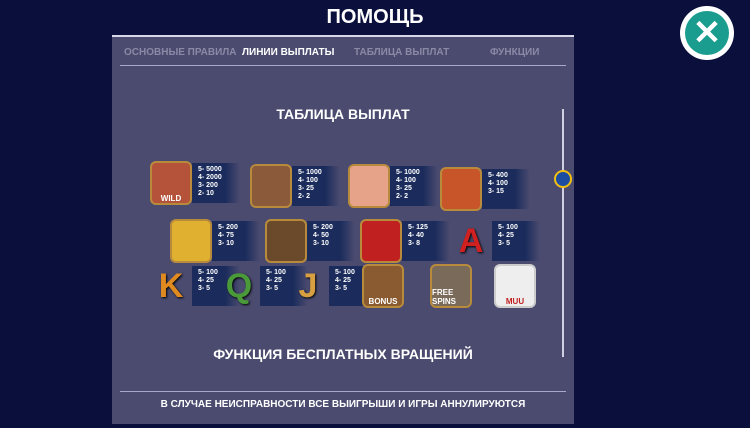 This screenshot has height=428, width=750. What do you see at coordinates (343, 391) in the screenshot?
I see `footer-divider` at bounding box center [343, 391].